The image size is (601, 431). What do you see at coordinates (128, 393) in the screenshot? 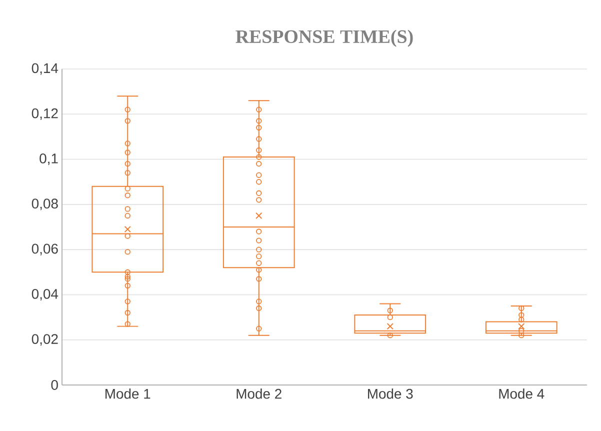
I see `x-tick-label: Mode 1` at bounding box center [128, 393].